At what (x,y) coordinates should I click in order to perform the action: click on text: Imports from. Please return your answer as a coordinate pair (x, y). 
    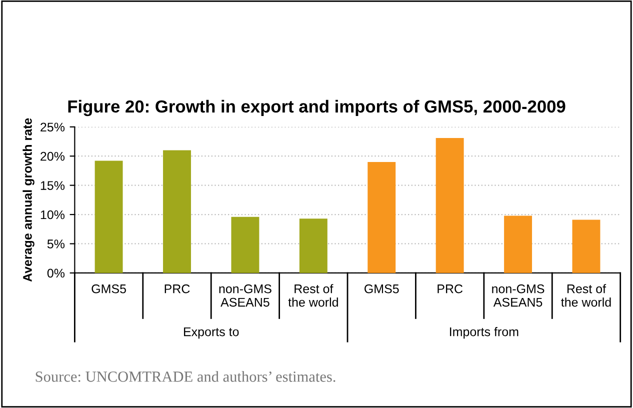
    Looking at the image, I should click on (484, 333).